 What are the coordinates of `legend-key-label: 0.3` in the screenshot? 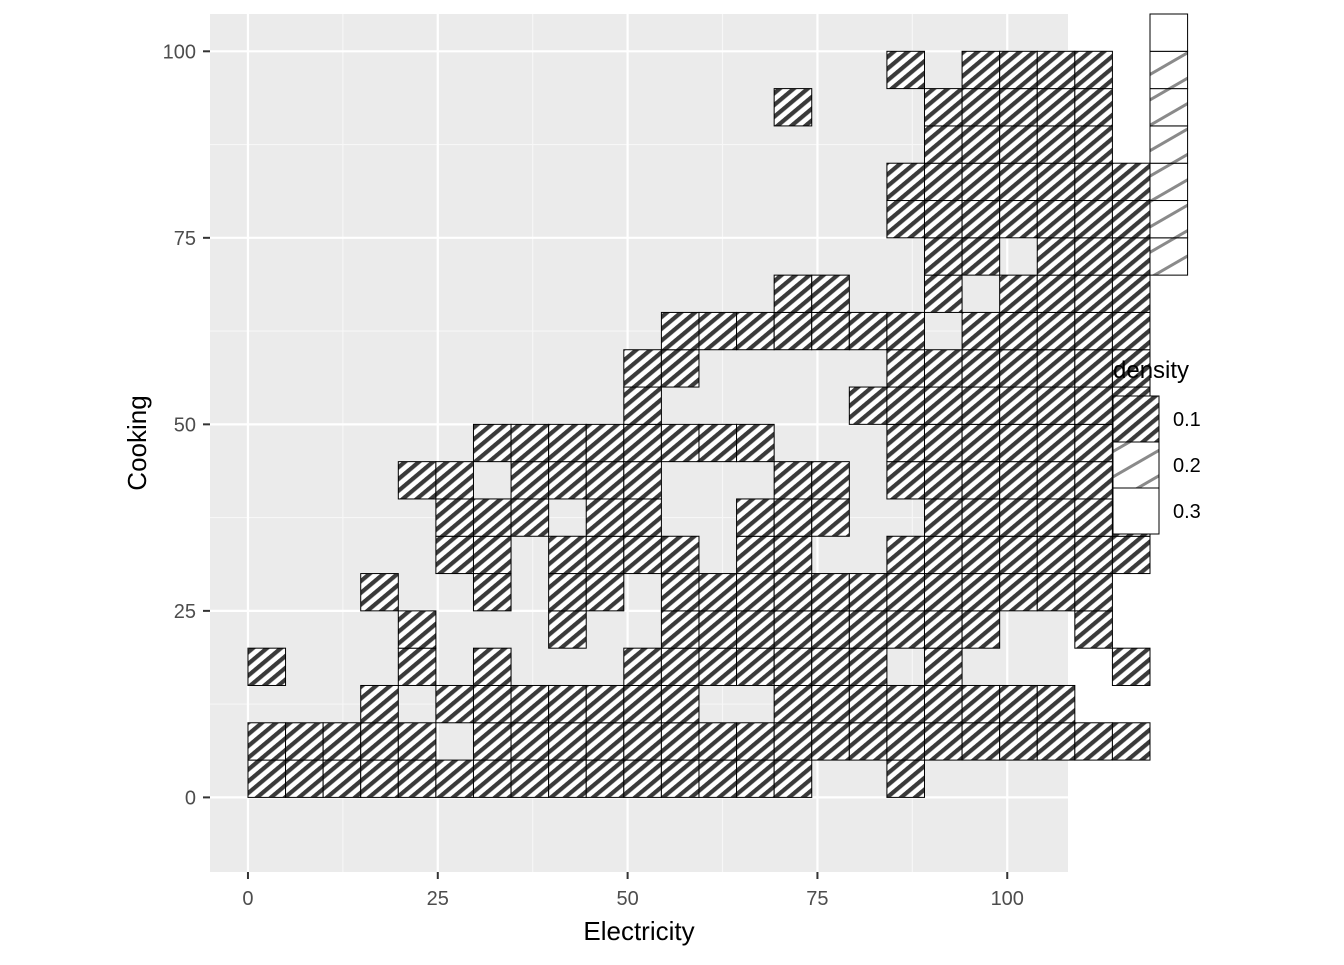 It's located at (1187, 512).